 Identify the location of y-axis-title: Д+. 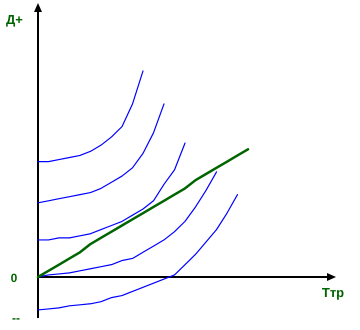
(15, 19).